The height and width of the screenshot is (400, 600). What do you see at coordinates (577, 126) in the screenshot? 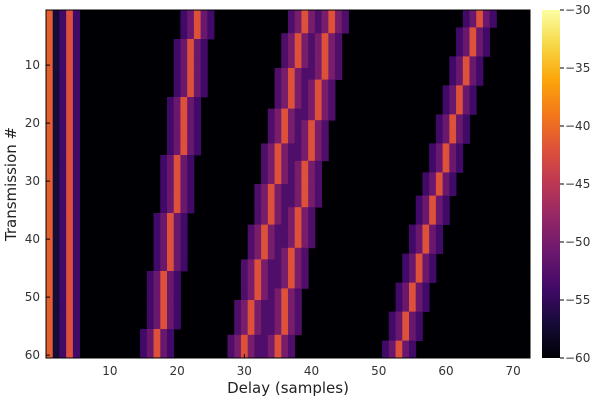
I see `colorbar-tick-label: −40` at bounding box center [577, 126].